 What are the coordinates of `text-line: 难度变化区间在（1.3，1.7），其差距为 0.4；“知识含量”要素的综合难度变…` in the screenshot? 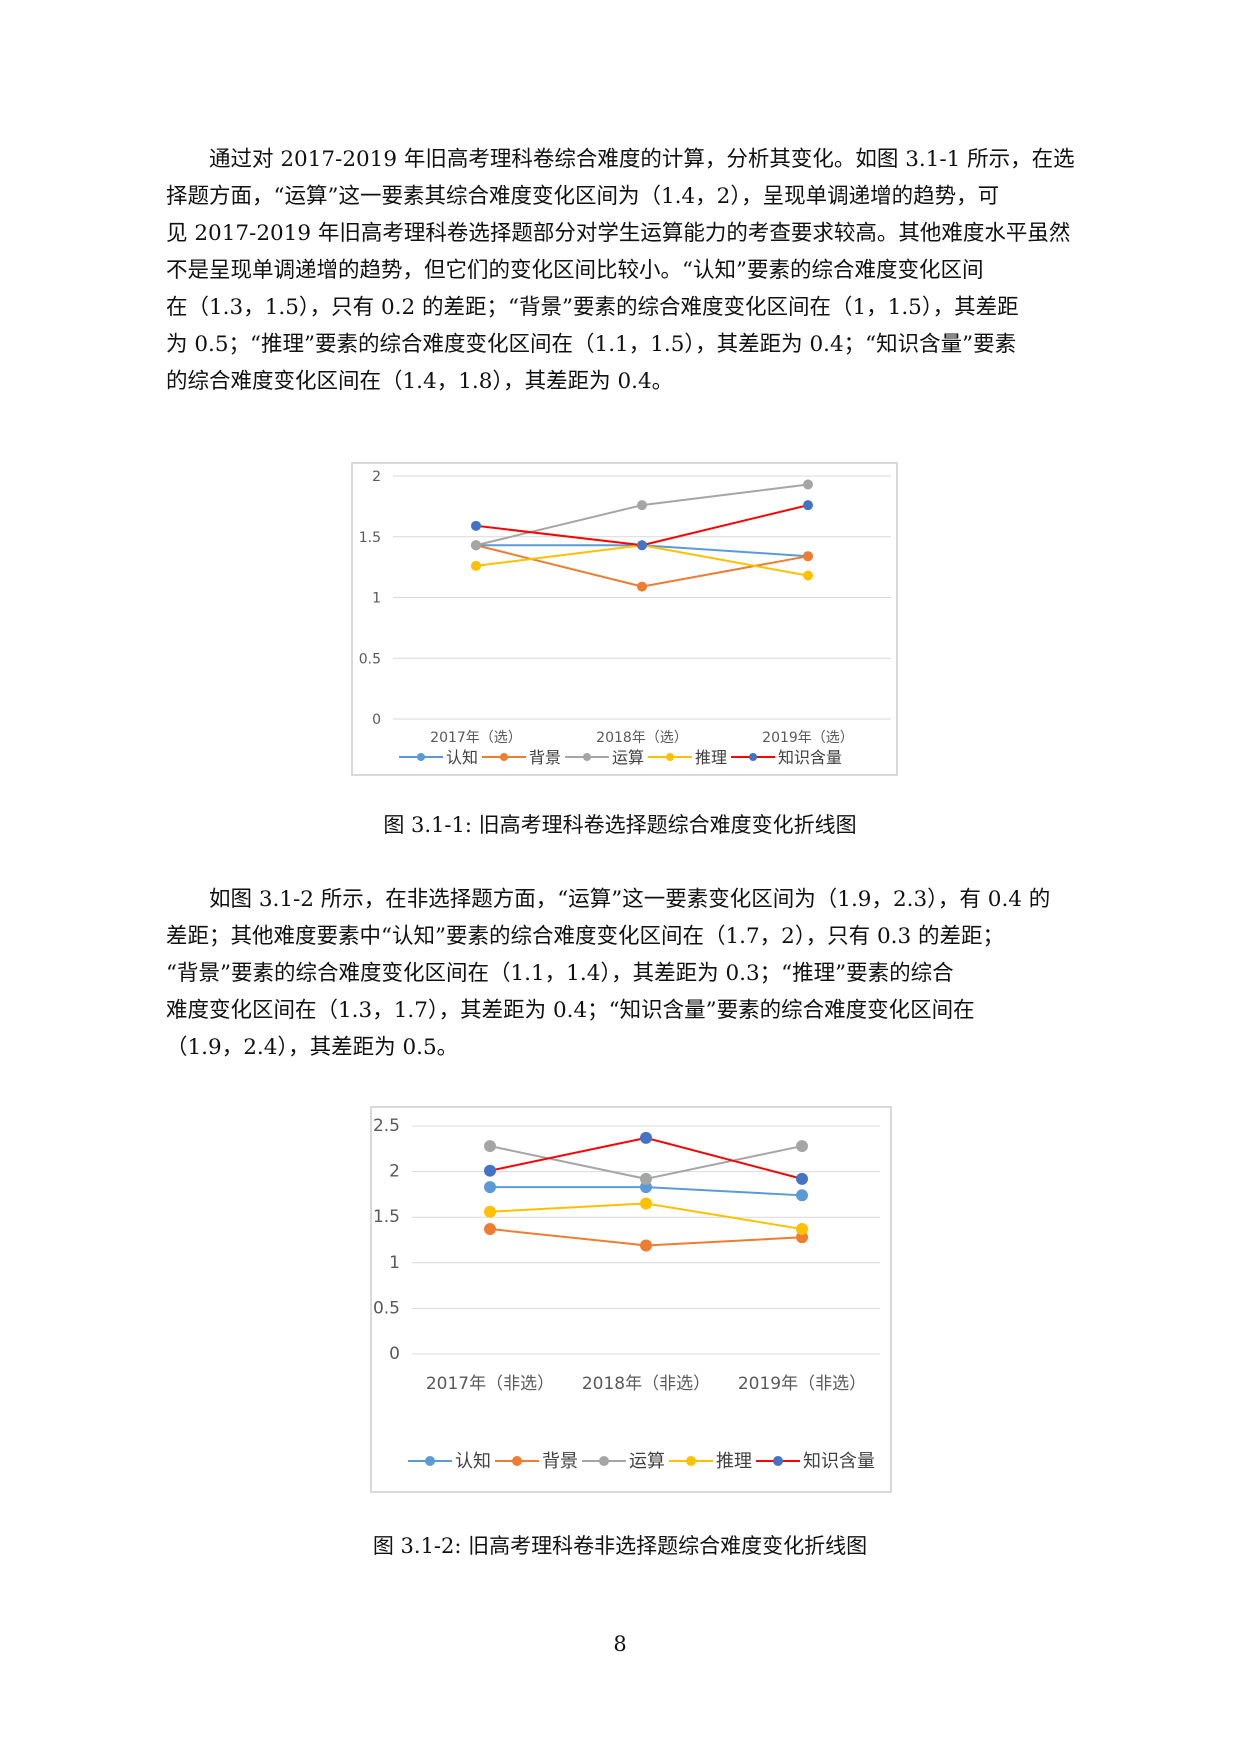 It's located at (570, 1010).